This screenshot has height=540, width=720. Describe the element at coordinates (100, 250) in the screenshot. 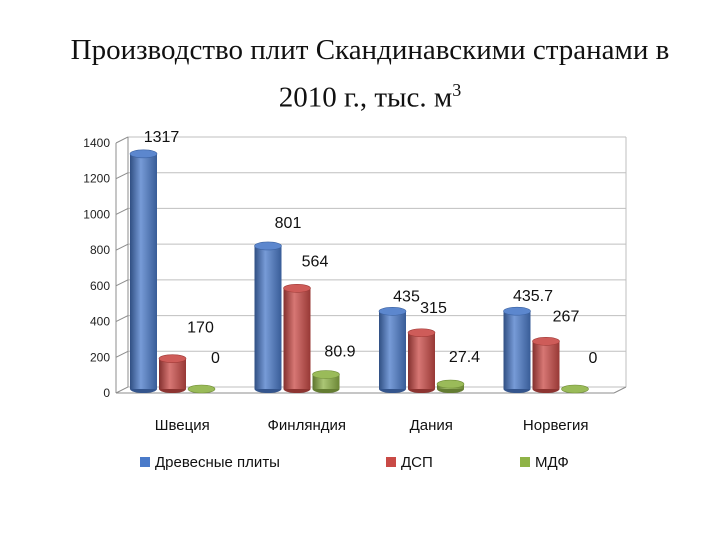

I see `y-tick-label: 800` at that location.